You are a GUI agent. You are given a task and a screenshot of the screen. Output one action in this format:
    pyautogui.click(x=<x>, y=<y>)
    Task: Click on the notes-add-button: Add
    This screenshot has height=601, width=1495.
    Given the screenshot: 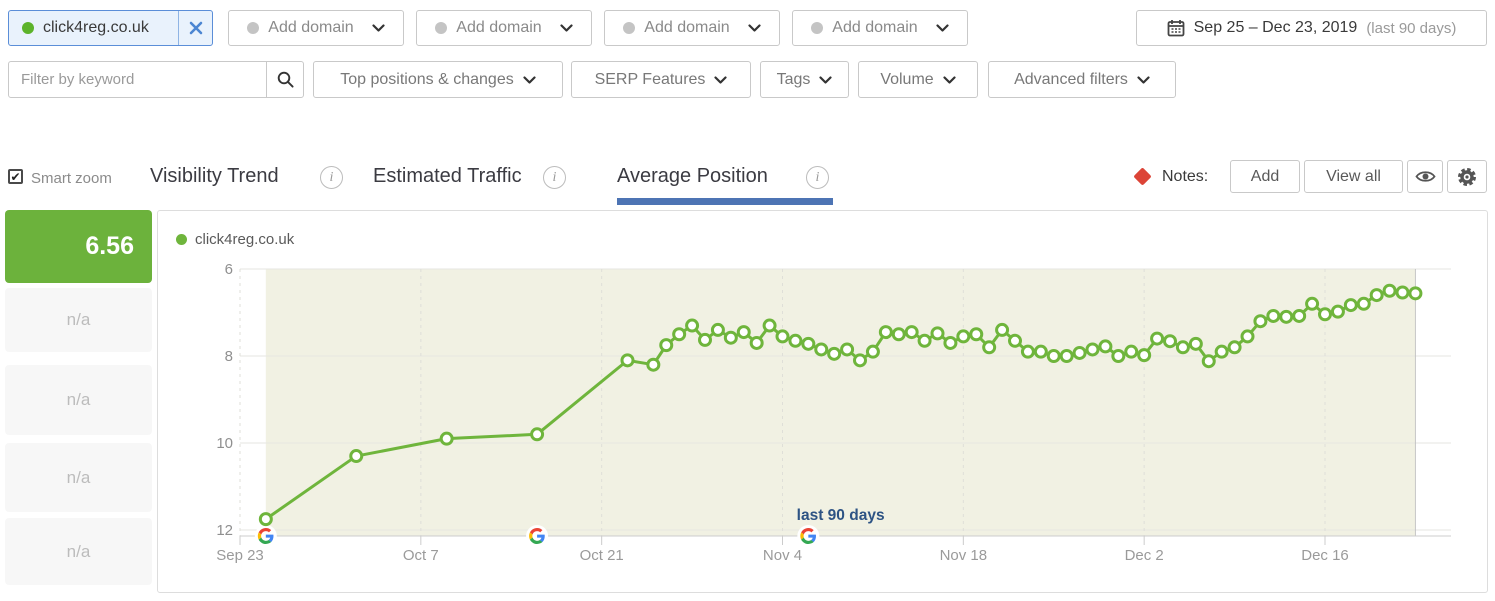 What is the action you would take?
    pyautogui.click(x=1265, y=176)
    